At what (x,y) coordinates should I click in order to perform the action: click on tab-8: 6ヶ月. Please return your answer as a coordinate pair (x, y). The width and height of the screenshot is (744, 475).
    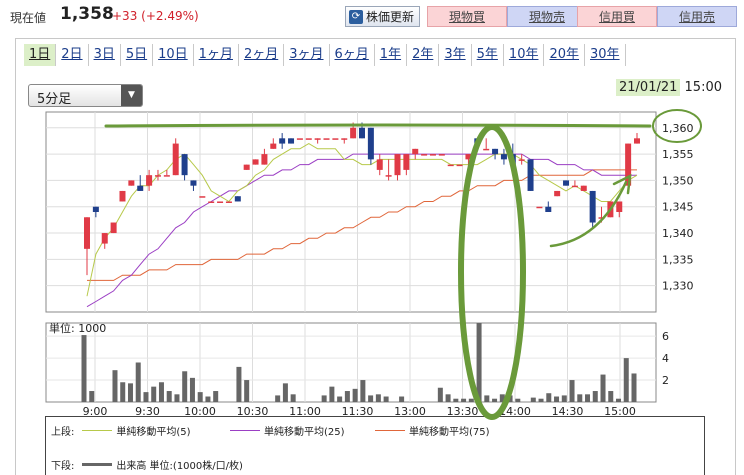
    Looking at the image, I should click on (352, 55).